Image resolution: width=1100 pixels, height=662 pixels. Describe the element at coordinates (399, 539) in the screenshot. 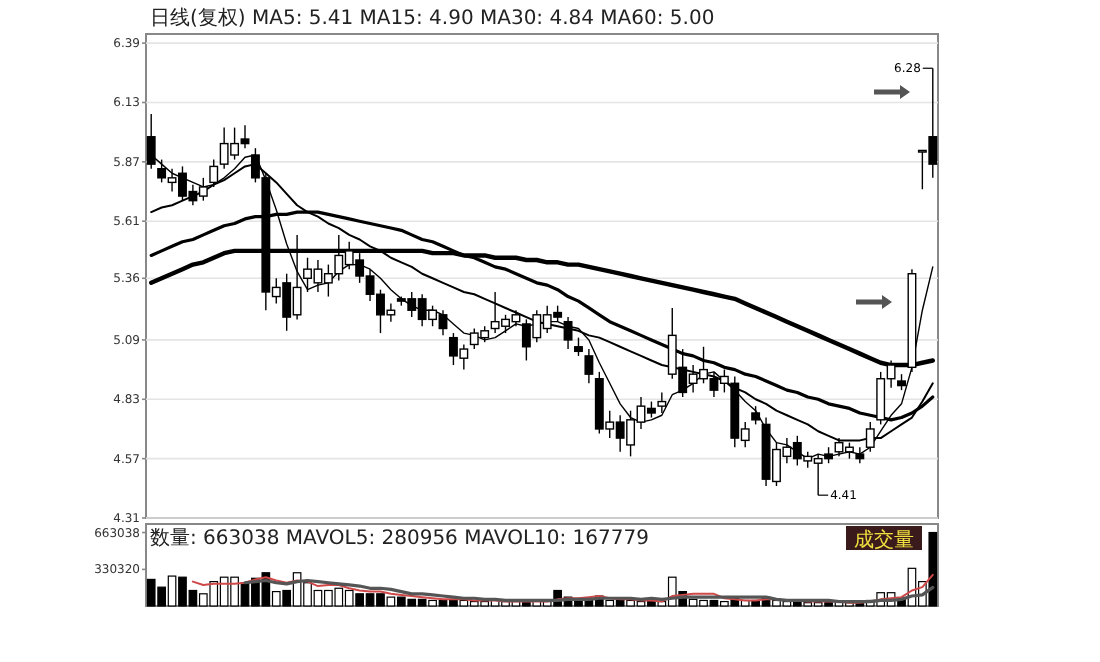

I see `chart-title: 数量: 663038 MAVOL5: 280956 MAVOL10: 167779` at that location.